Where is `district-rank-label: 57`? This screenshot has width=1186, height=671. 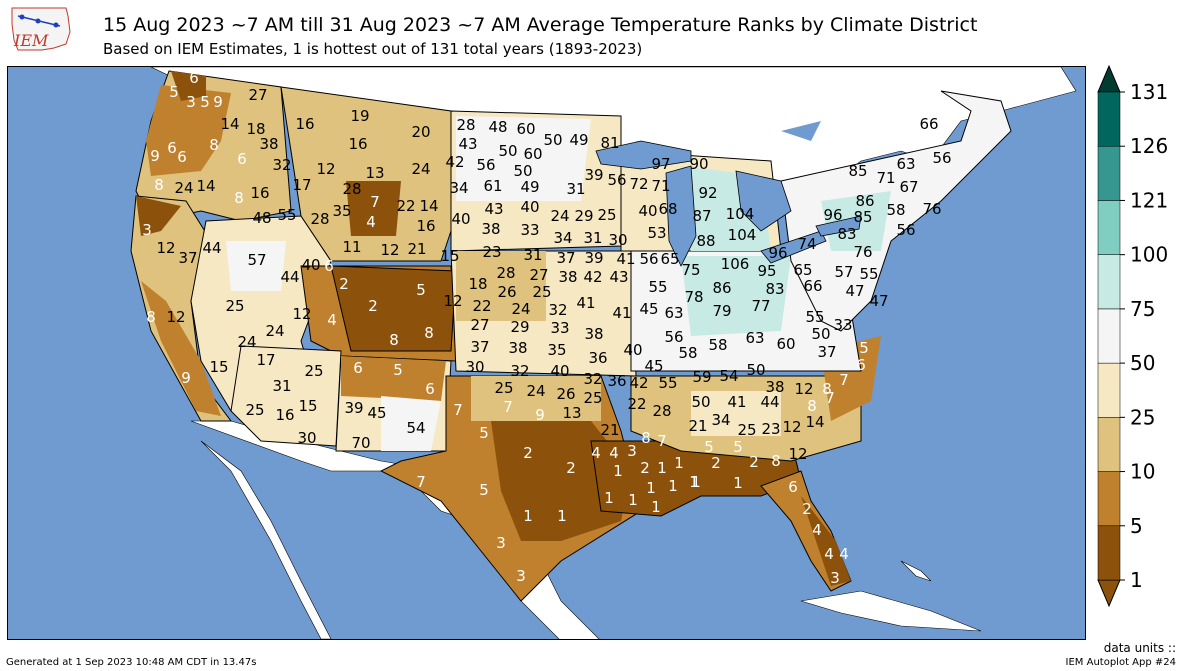
district-rank-label: 57 is located at coordinates (843, 272).